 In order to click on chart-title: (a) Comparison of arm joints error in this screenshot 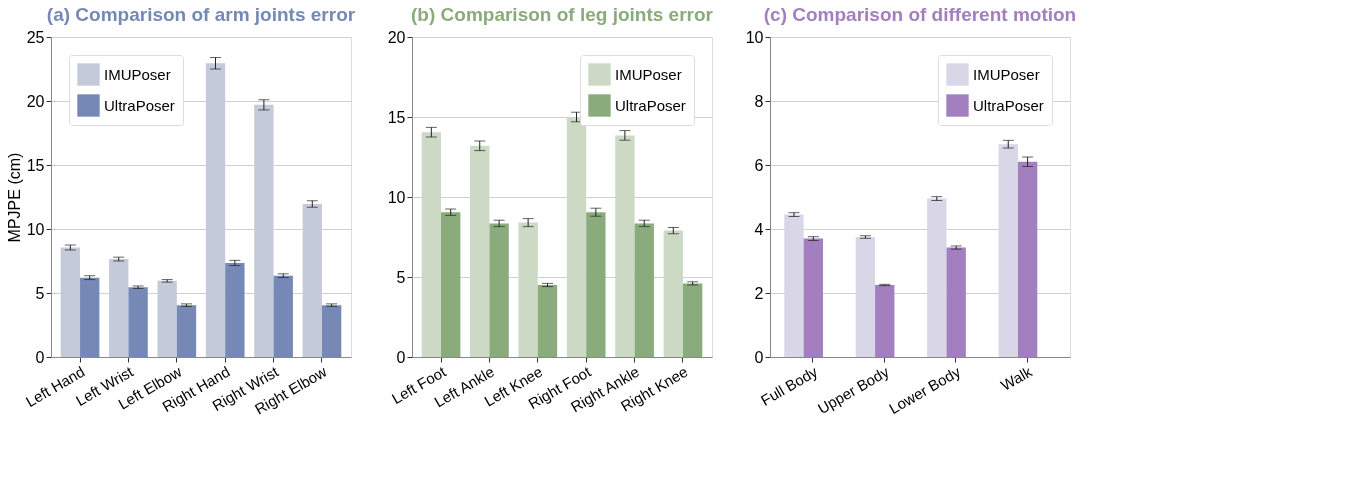, I will do `click(201, 14)`.